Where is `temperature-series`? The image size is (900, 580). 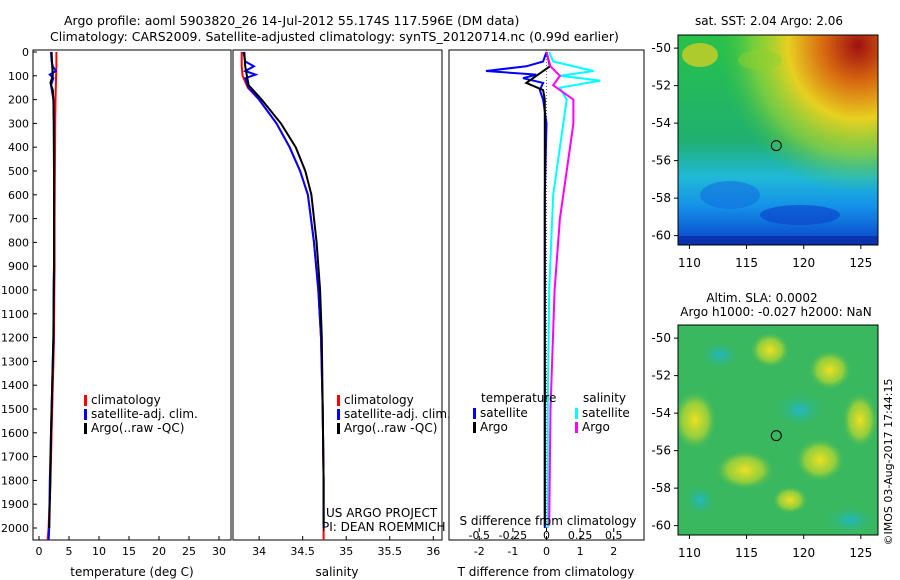
temperature-series is located at coordinates (52, 295).